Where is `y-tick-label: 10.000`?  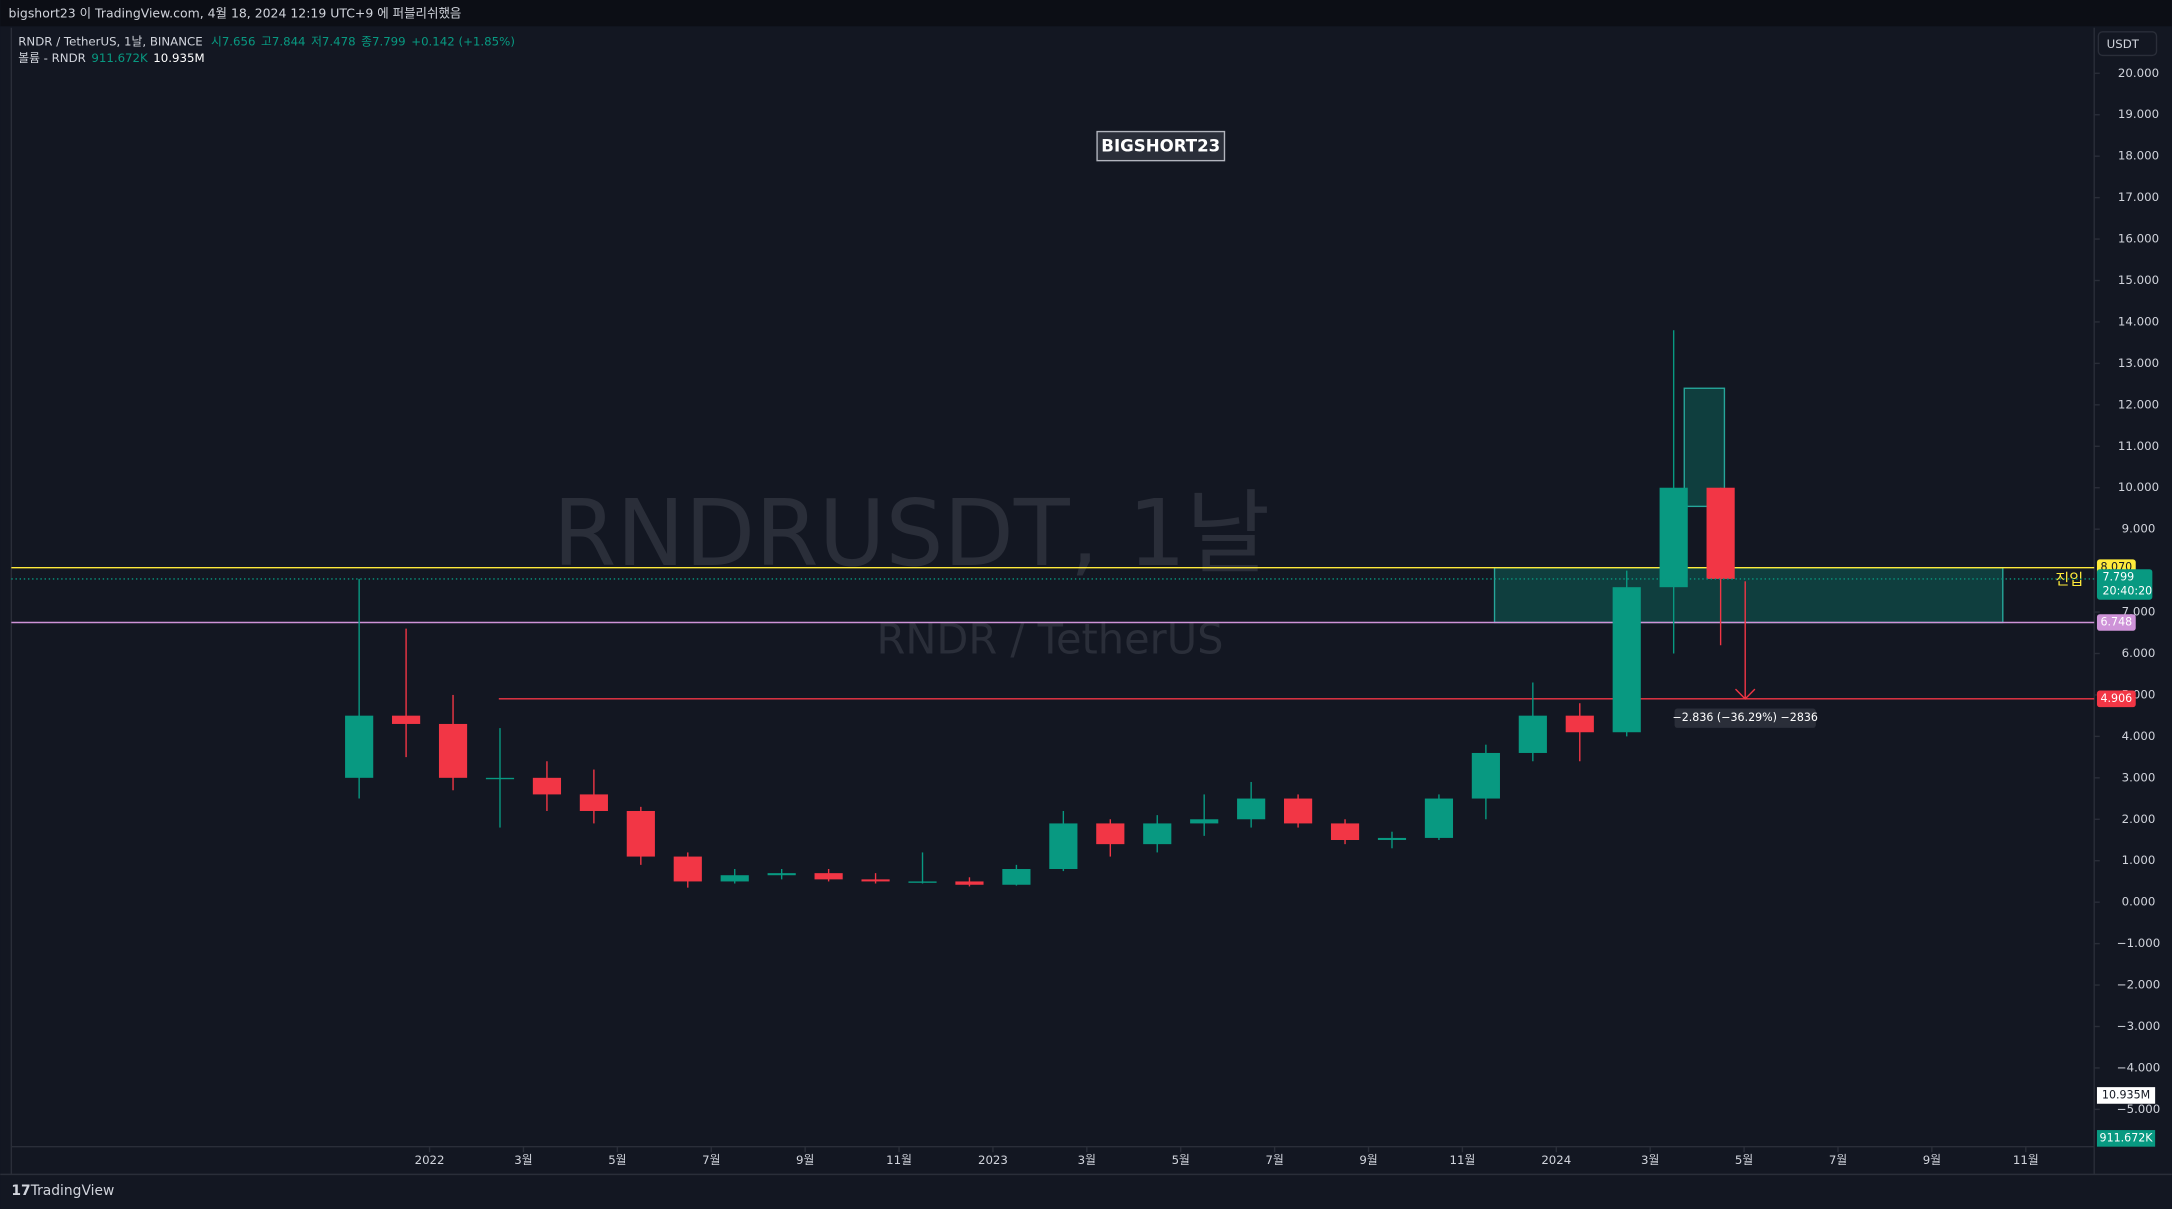 y-tick-label: 10.000 is located at coordinates (2138, 487).